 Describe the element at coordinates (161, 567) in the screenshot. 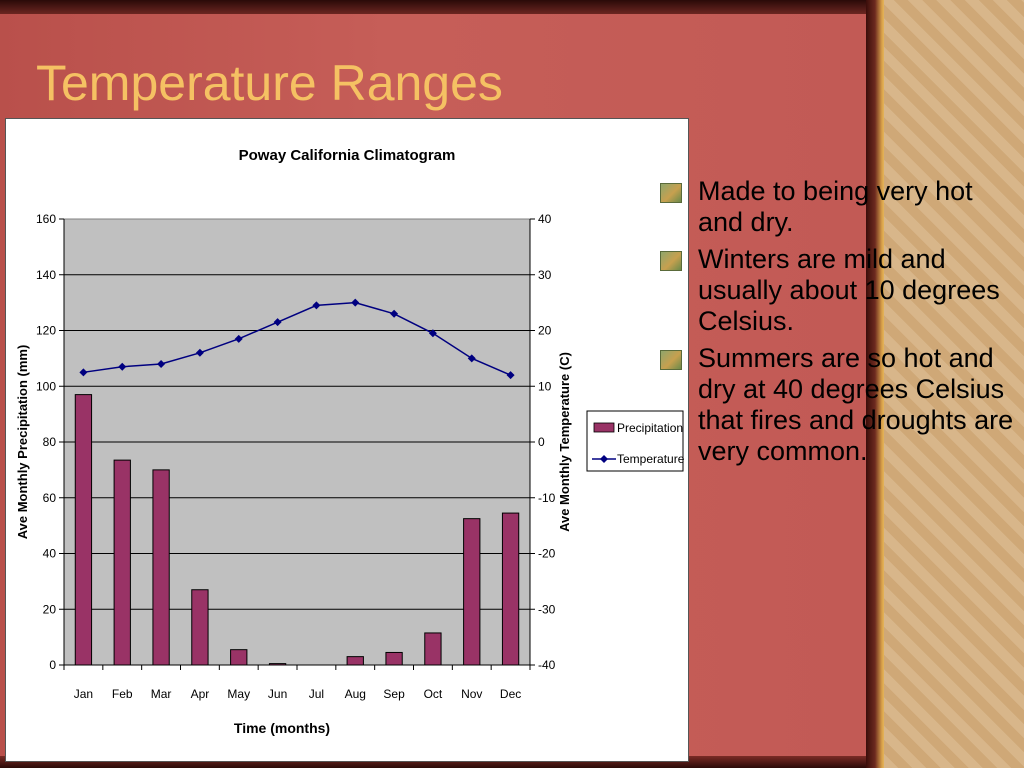

I see `bar-mar` at that location.